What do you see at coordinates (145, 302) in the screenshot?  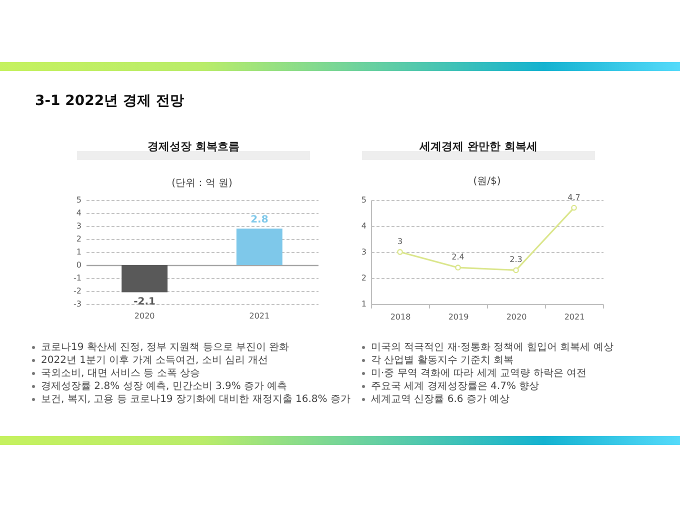 I see `data-label: -2.1` at bounding box center [145, 302].